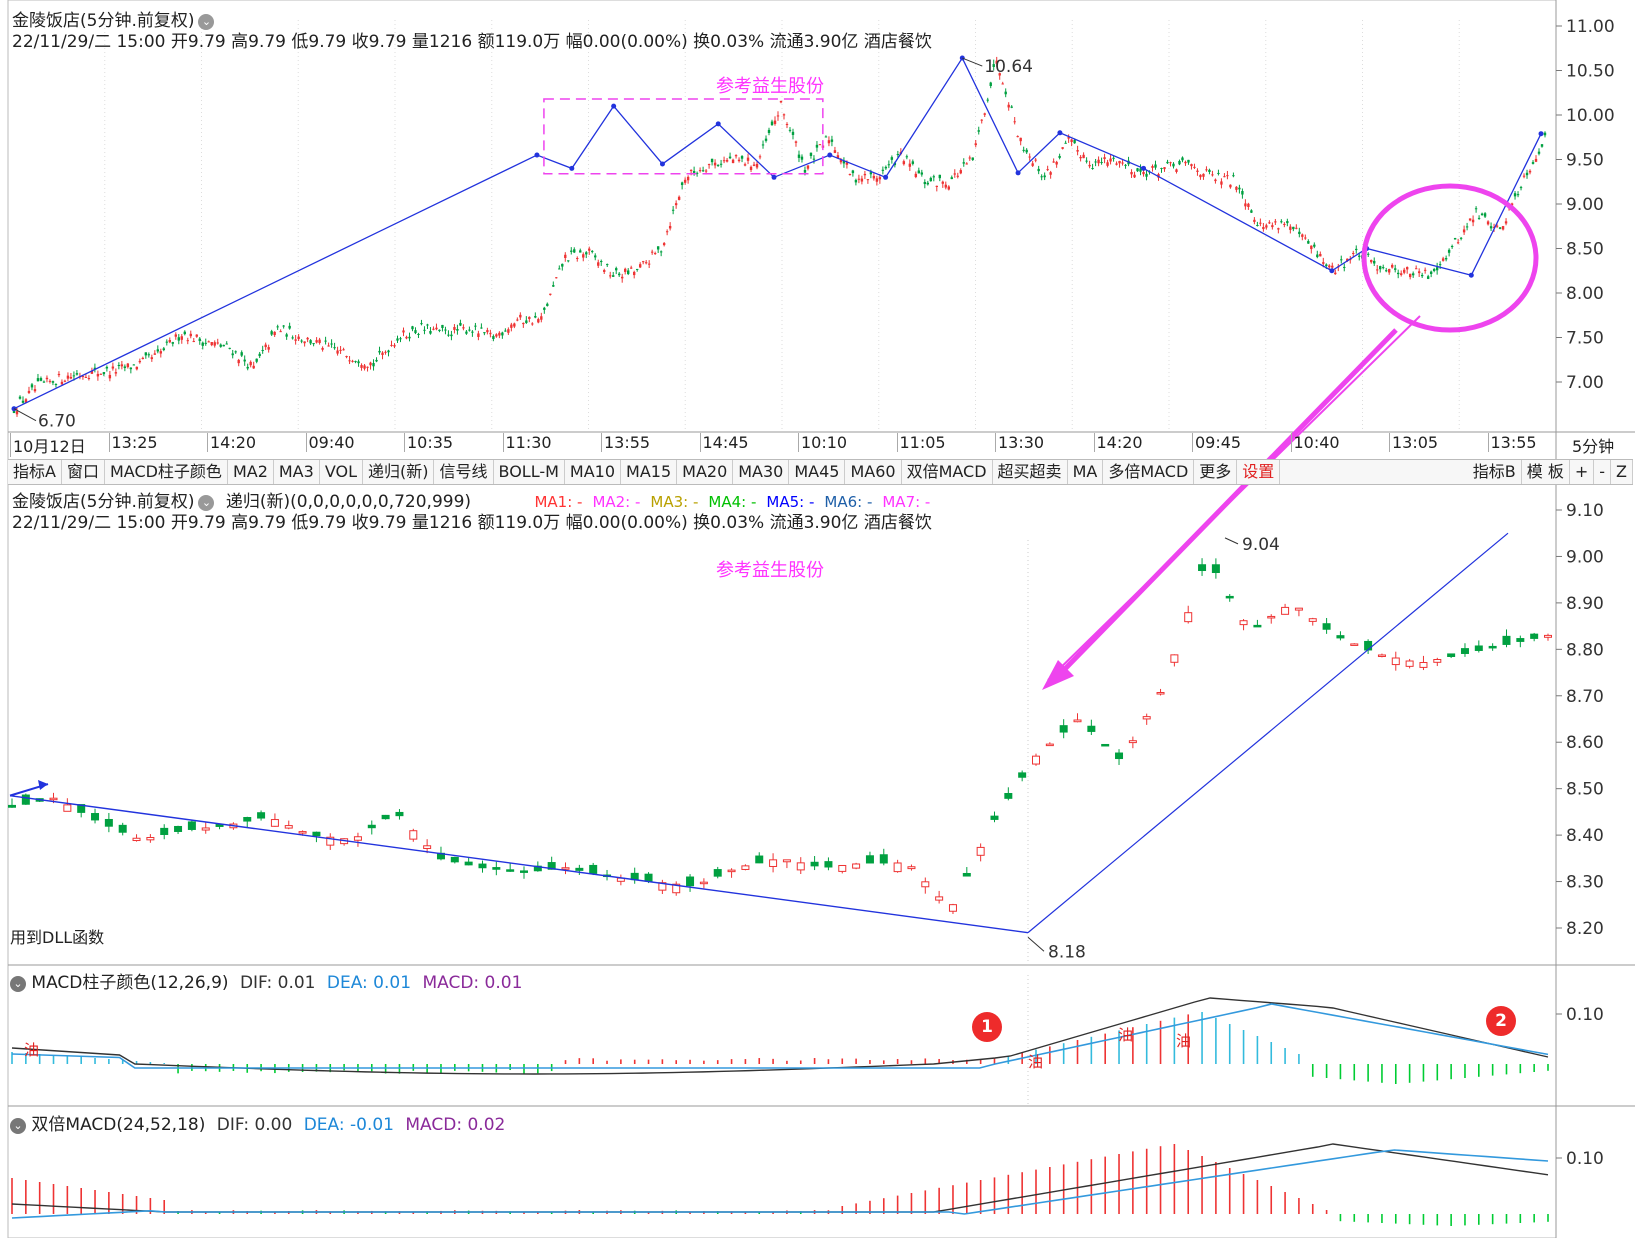 This screenshot has height=1238, width=1635. I want to click on toolbar-item: MA45, so click(817, 472).